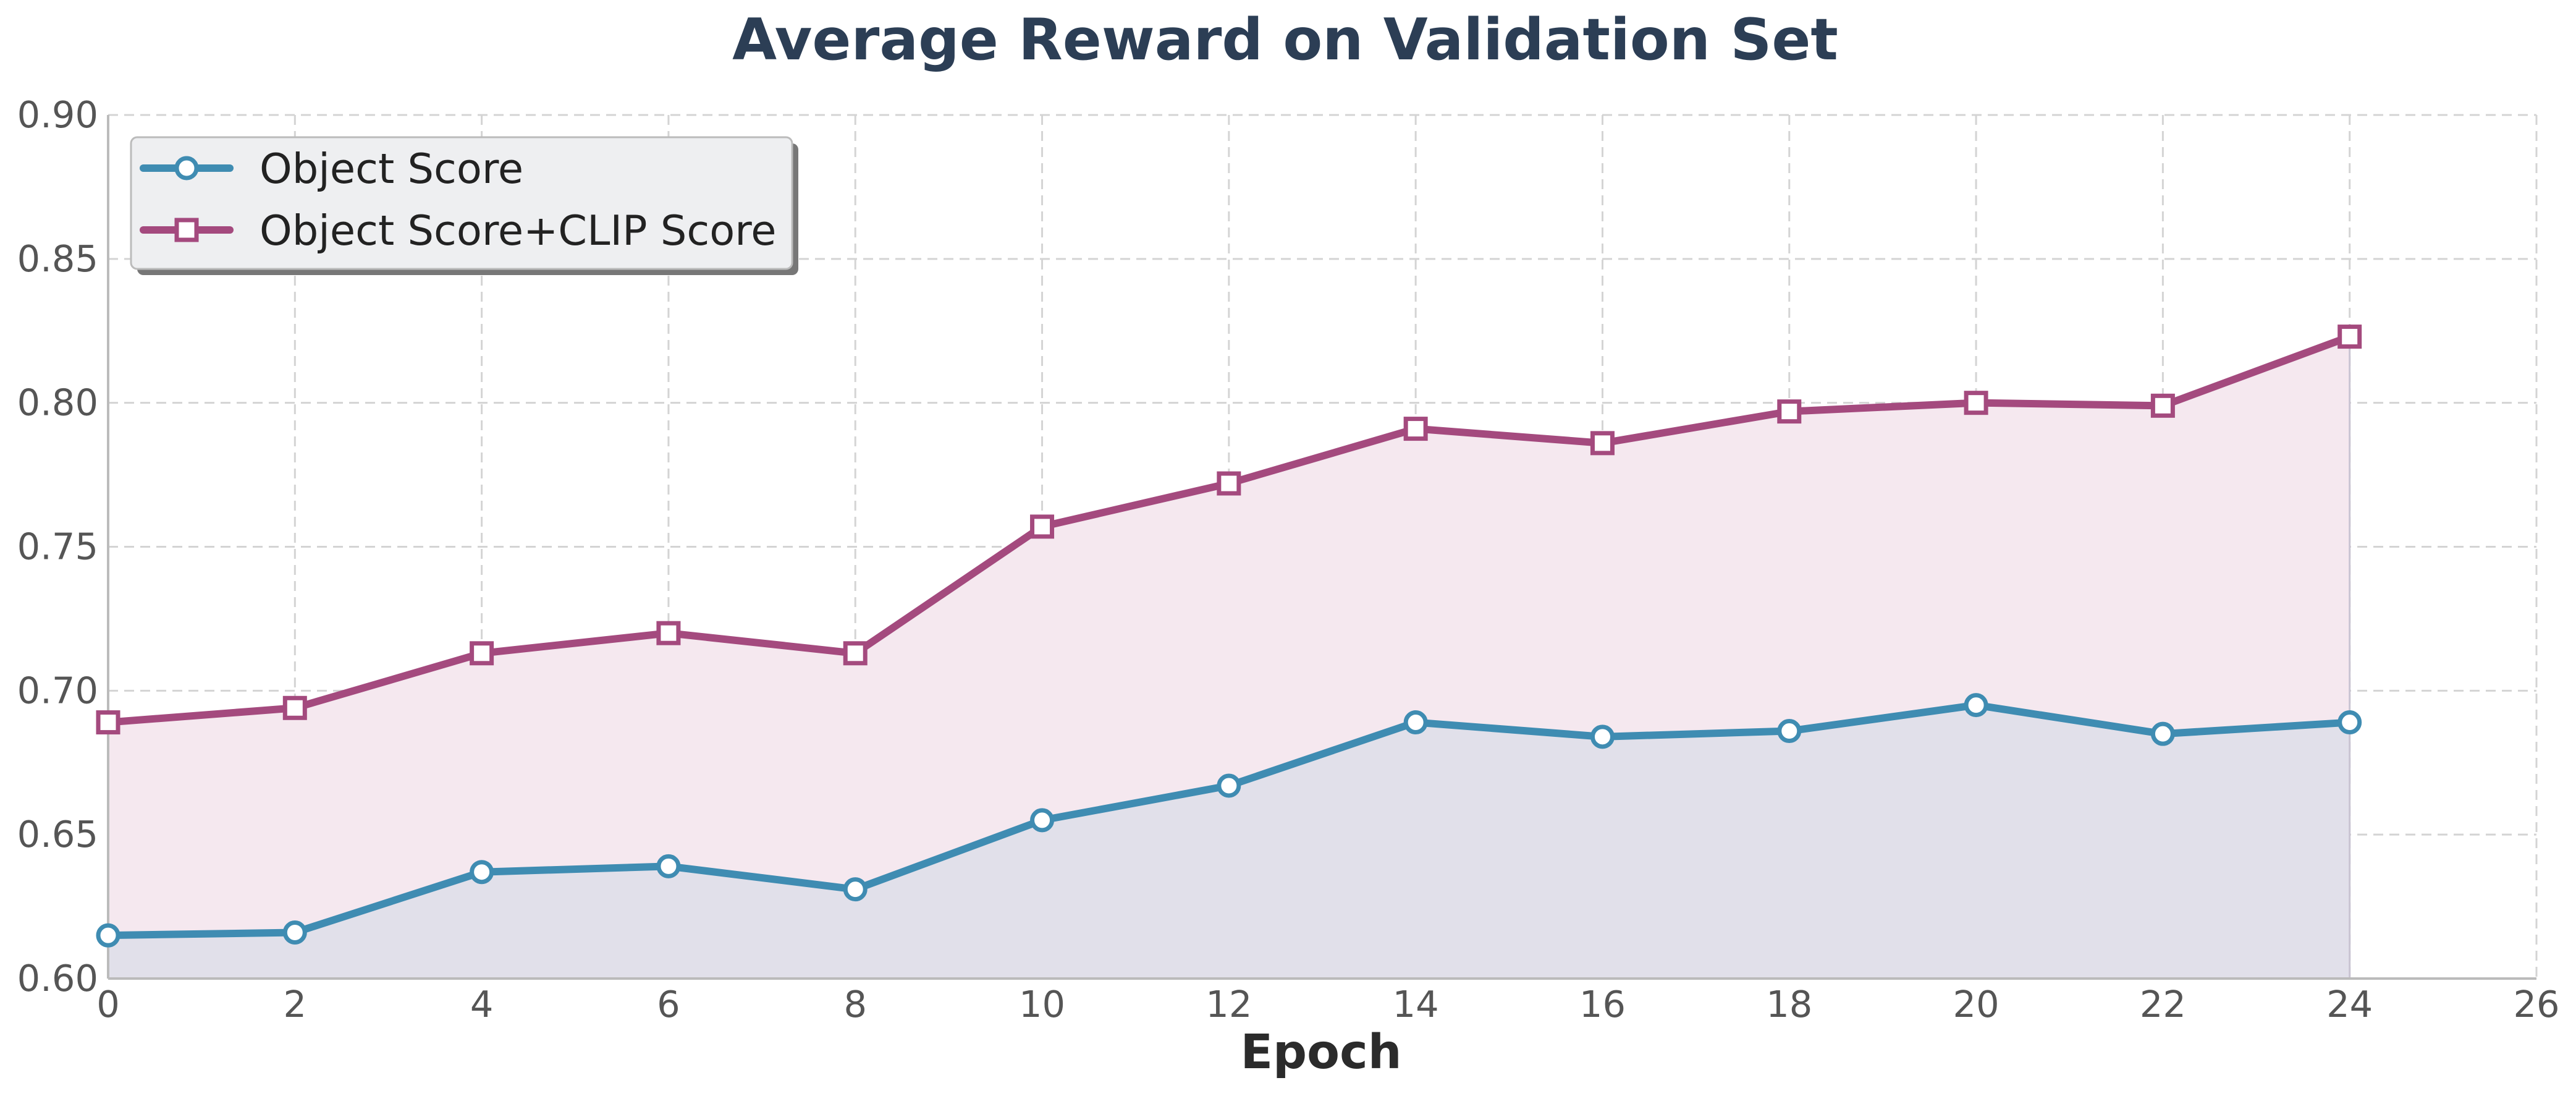 This screenshot has width=2576, height=1096. I want to click on x-tick-label: 2, so click(295, 1004).